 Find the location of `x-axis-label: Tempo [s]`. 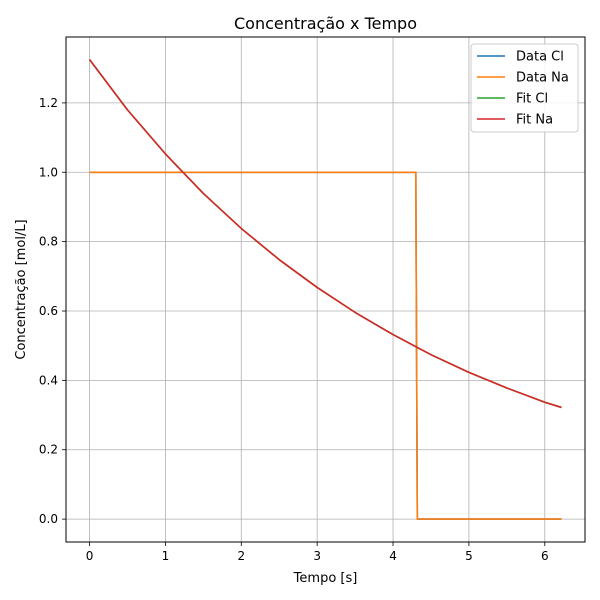

x-axis-label: Tempo [s] is located at coordinates (325, 578).